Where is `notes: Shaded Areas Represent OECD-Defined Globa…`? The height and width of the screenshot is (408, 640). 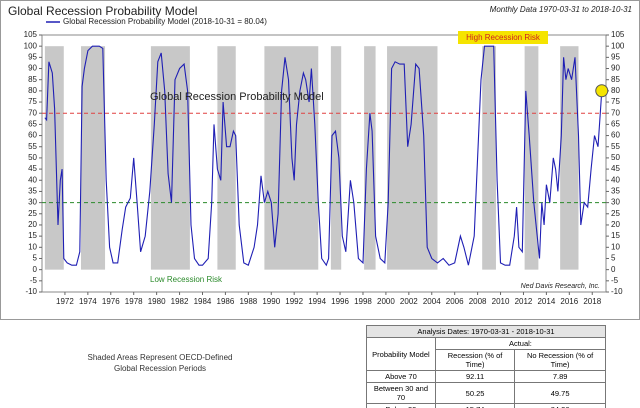
notes: Shaded Areas Represent OECD-Defined Globa… is located at coordinates (160, 363).